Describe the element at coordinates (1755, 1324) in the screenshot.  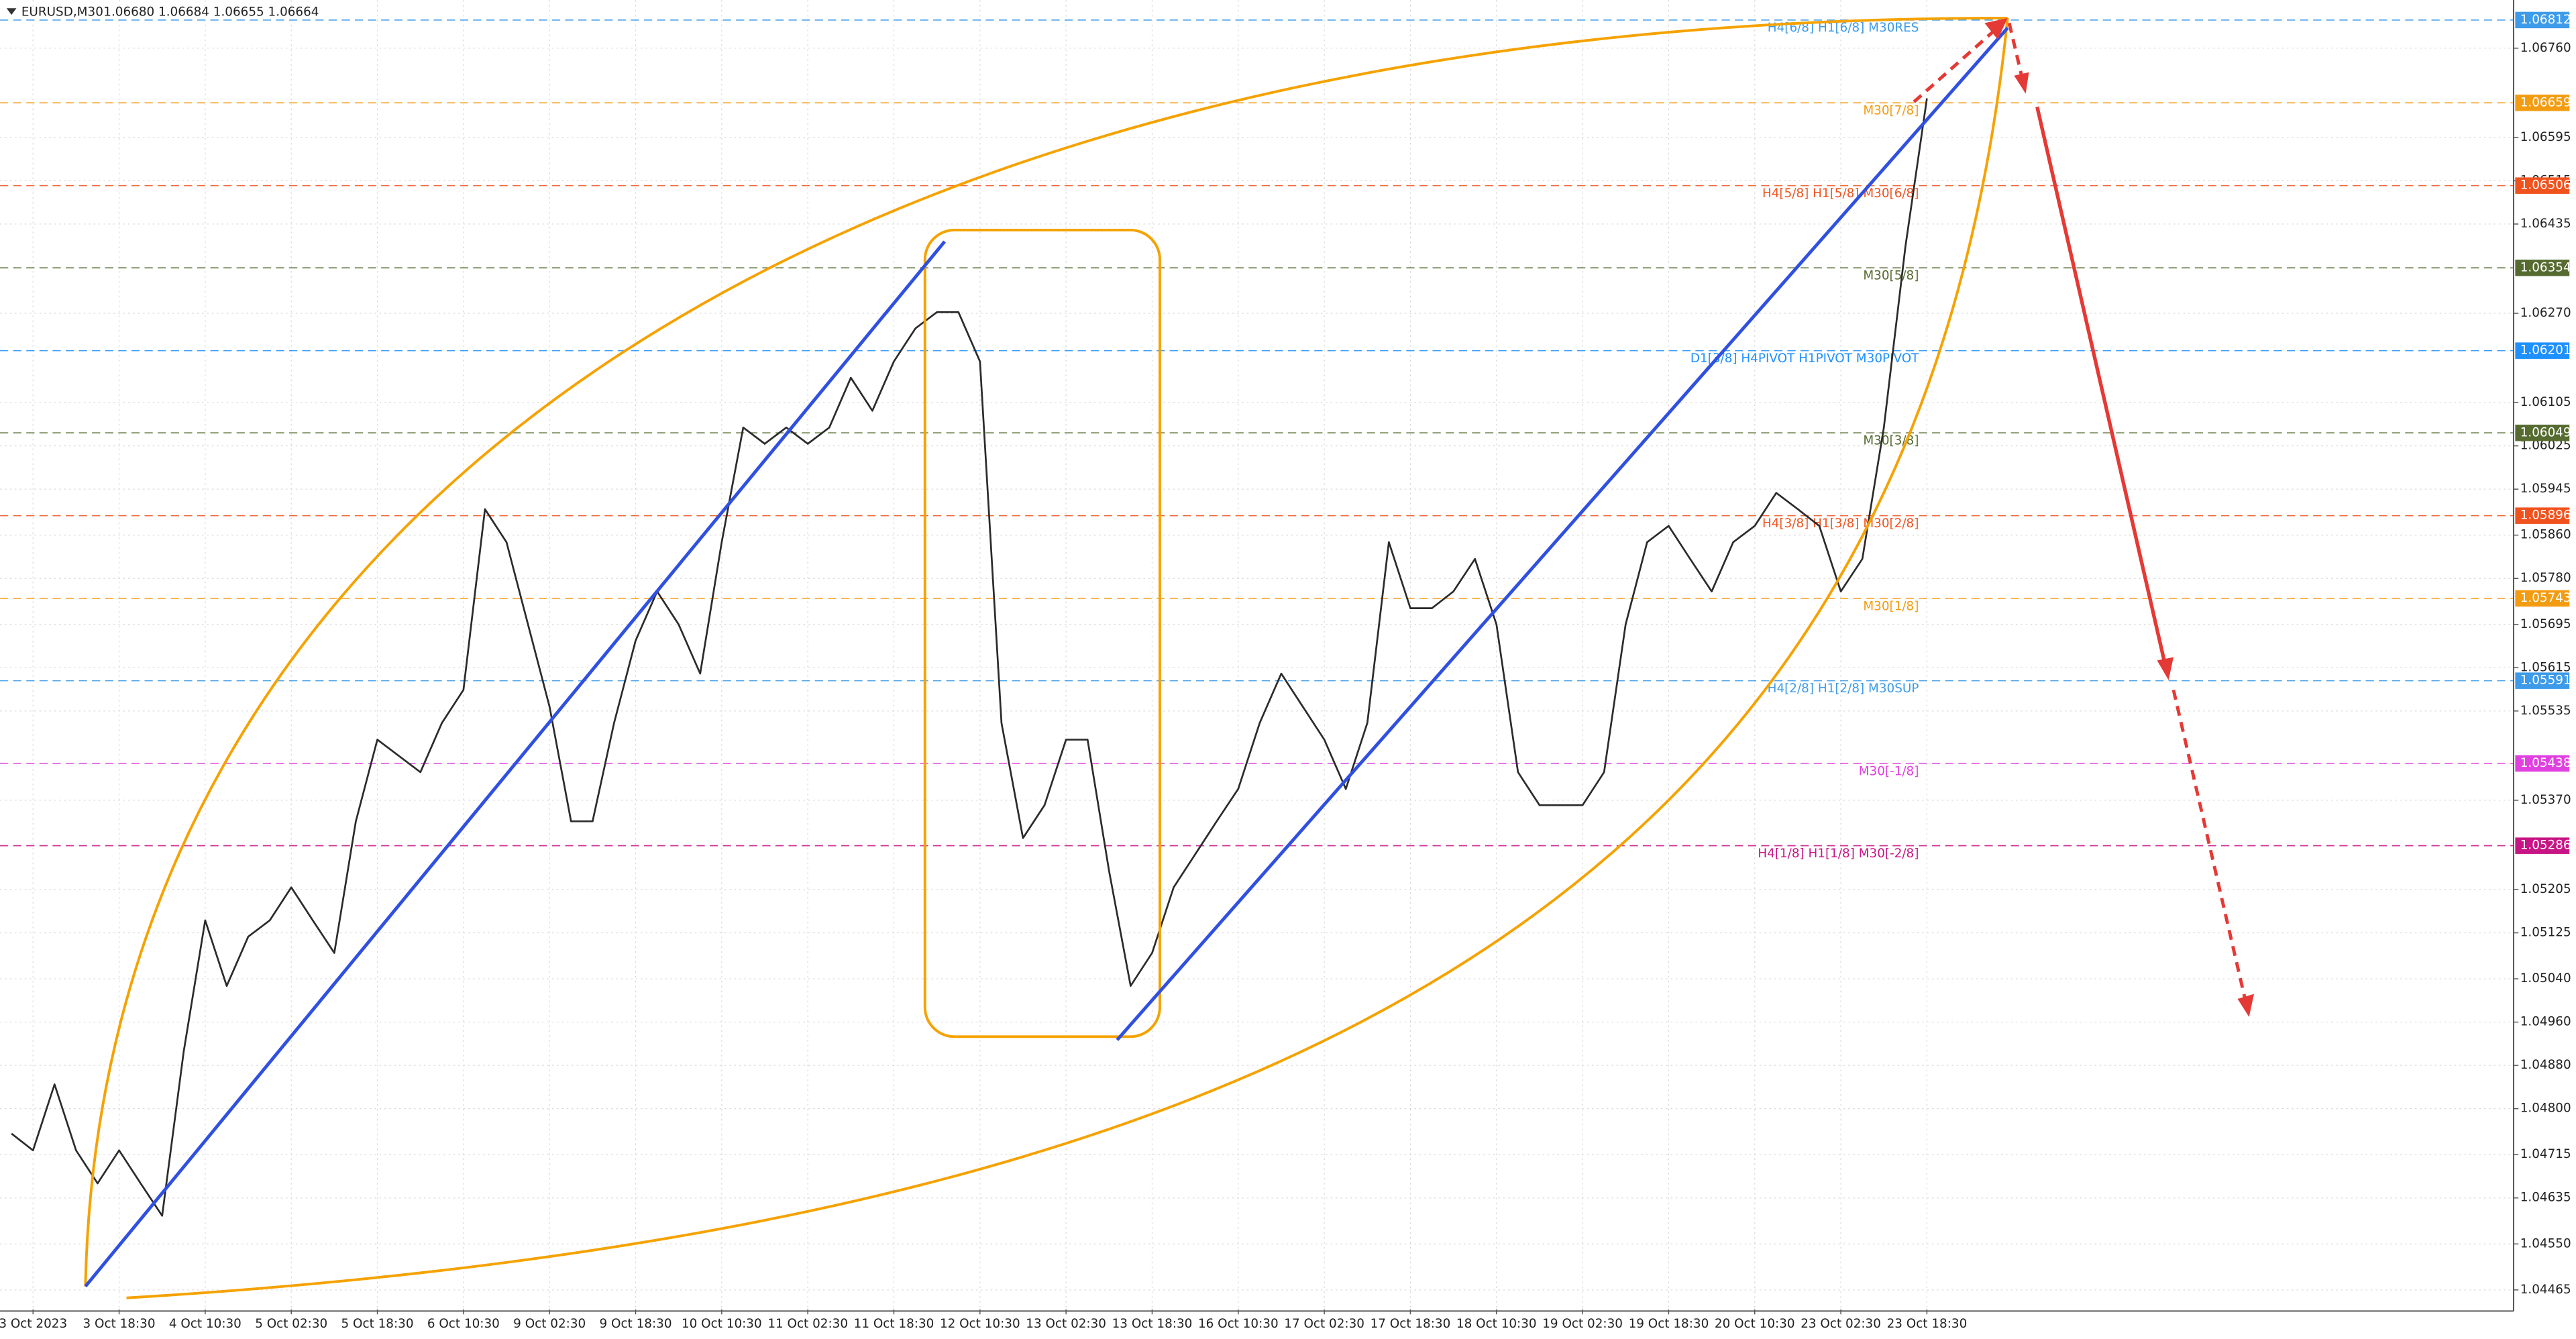
I see `x-tick-label: 20 Oct 10:30` at that location.